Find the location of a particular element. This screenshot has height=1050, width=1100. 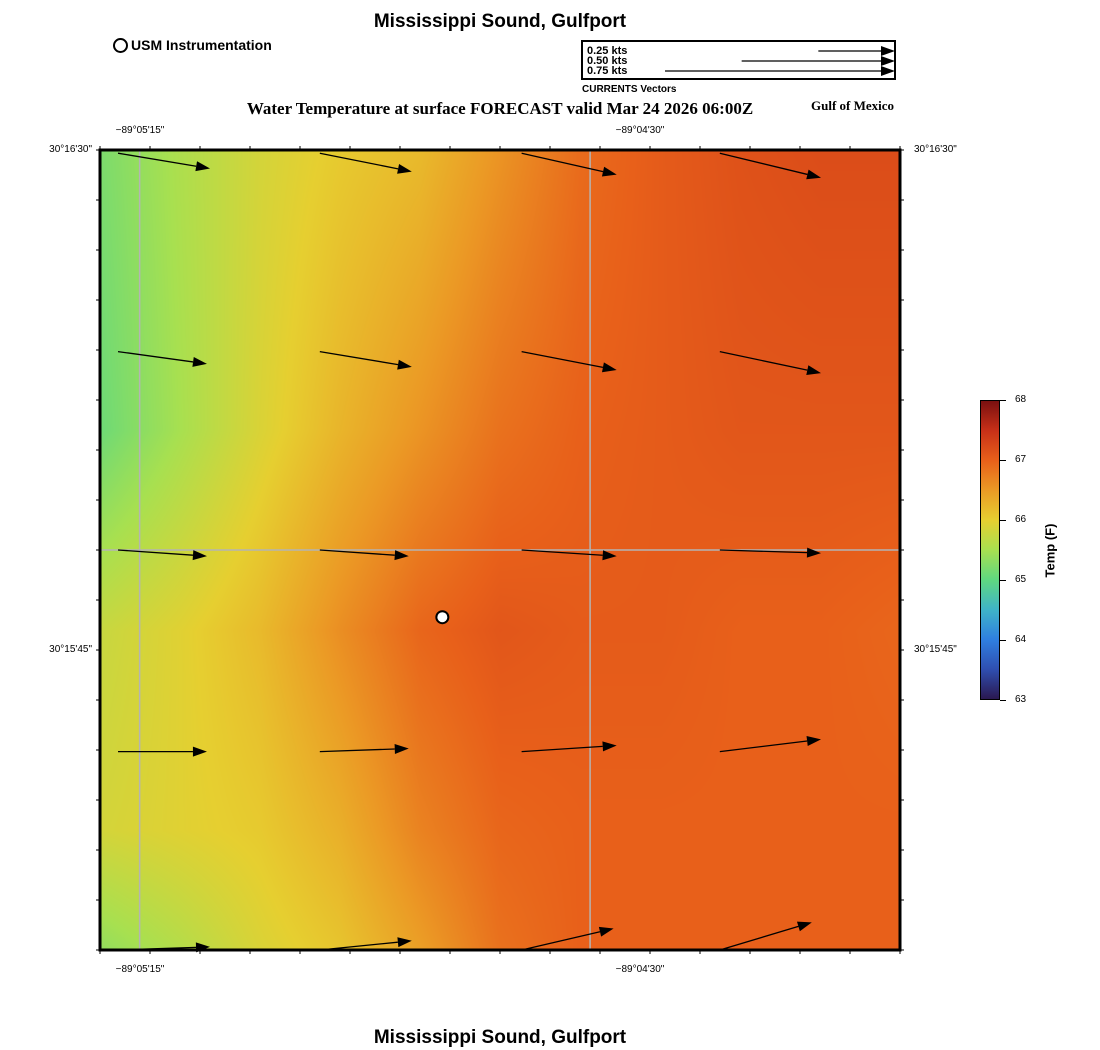

lat-tick-label-left-1: 30°16'30" is located at coordinates (70, 149).